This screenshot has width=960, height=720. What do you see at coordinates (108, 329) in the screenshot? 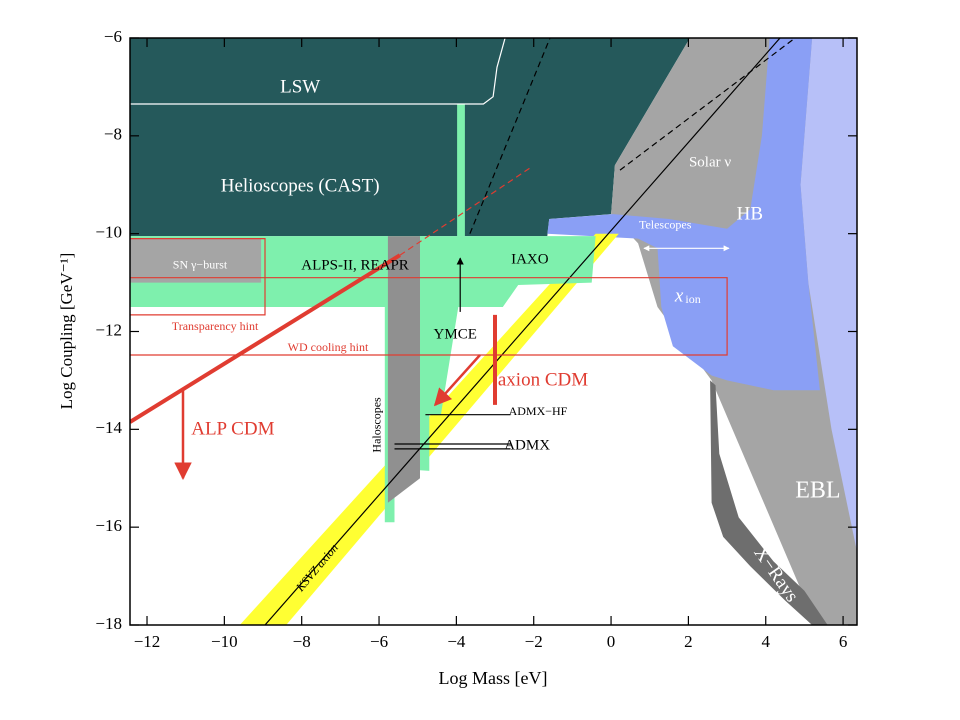
I see `y-tick-label: −12` at bounding box center [108, 329].